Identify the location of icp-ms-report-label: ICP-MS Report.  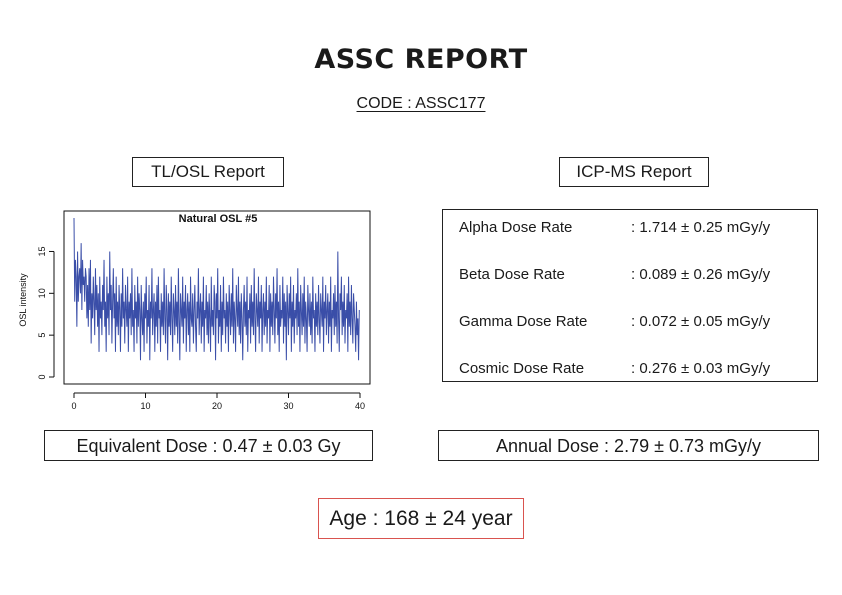
(634, 172).